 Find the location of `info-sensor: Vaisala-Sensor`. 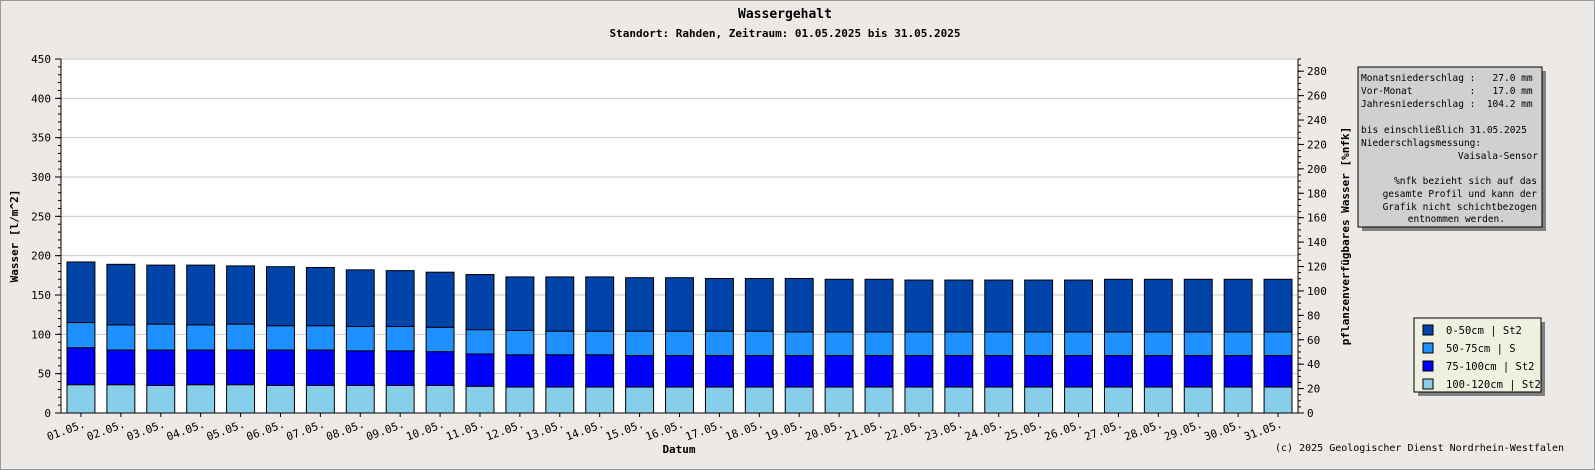

info-sensor: Vaisala-Sensor is located at coordinates (1498, 156).